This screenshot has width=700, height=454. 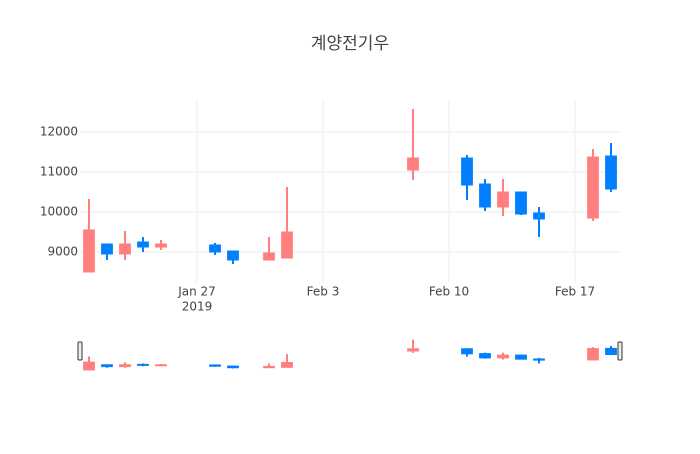 What do you see at coordinates (350, 355) in the screenshot?
I see `rangeslider` at bounding box center [350, 355].